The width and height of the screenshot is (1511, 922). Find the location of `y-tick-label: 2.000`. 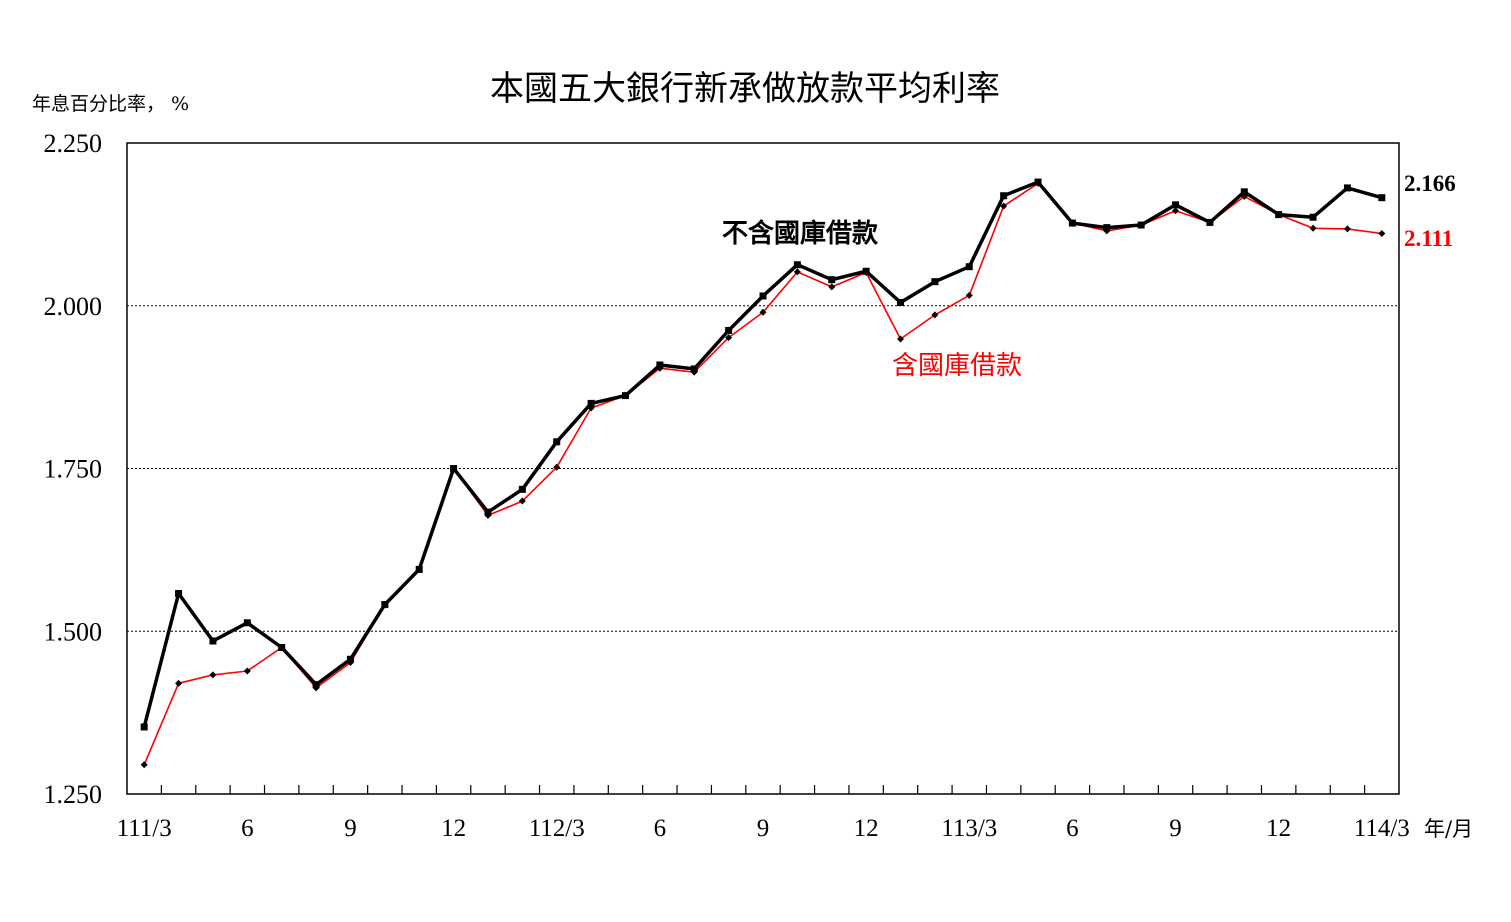

y-tick-label: 2.000 is located at coordinates (73, 306).